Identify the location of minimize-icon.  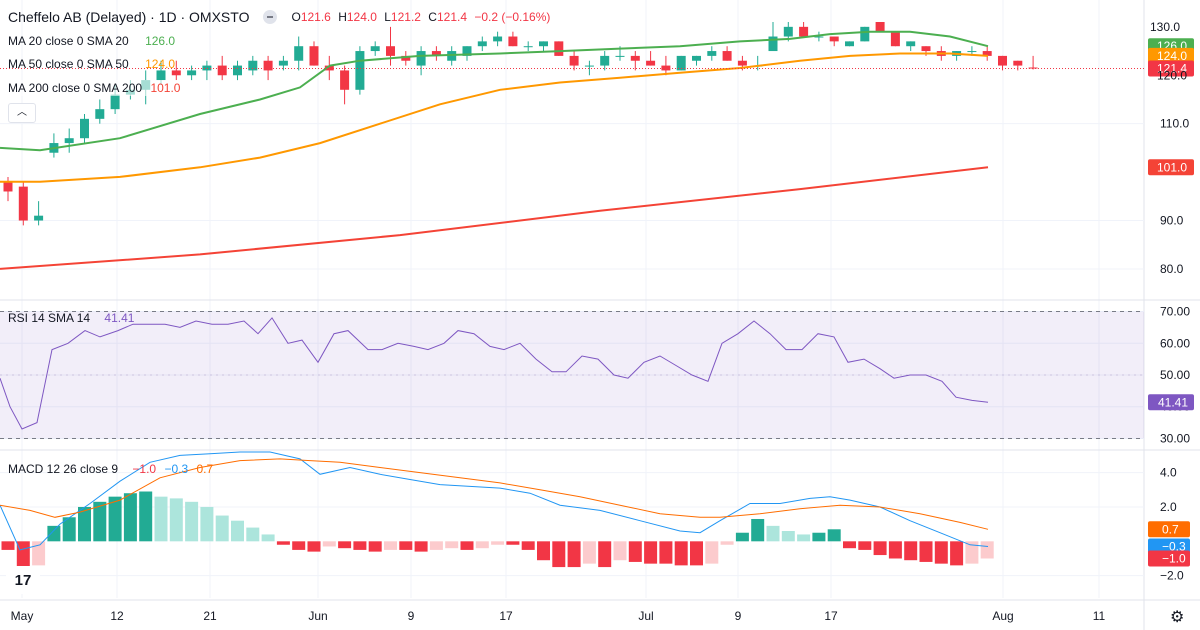
(270, 17).